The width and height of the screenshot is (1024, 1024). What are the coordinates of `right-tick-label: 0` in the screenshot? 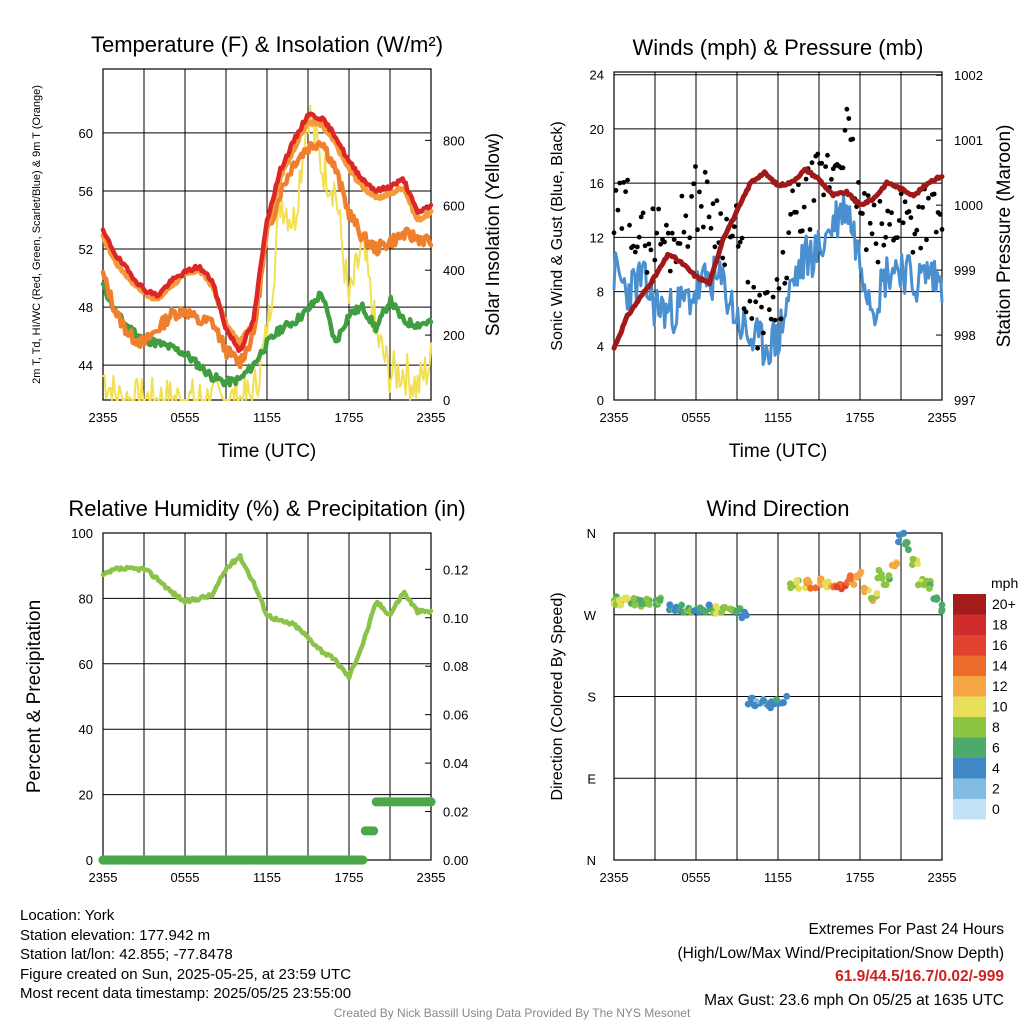 It's located at (446, 400).